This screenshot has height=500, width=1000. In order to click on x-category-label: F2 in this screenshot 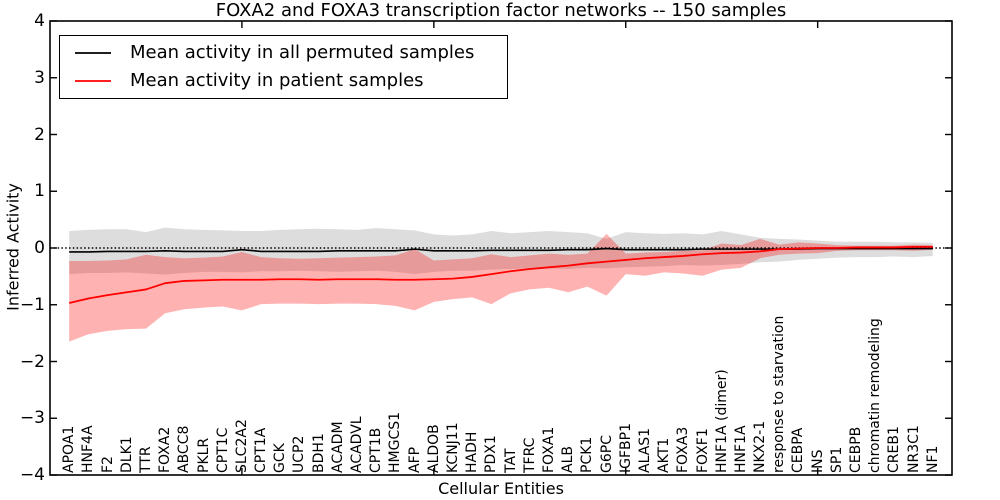, I will do `click(107, 464)`.